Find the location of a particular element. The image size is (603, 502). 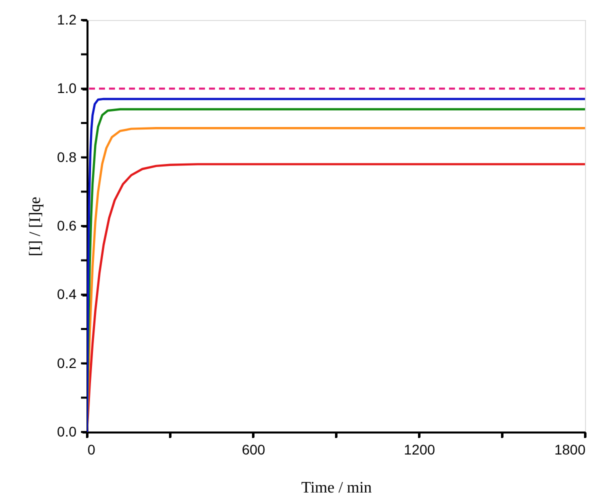

y-tick-label: 1.0 is located at coordinates (67, 88).